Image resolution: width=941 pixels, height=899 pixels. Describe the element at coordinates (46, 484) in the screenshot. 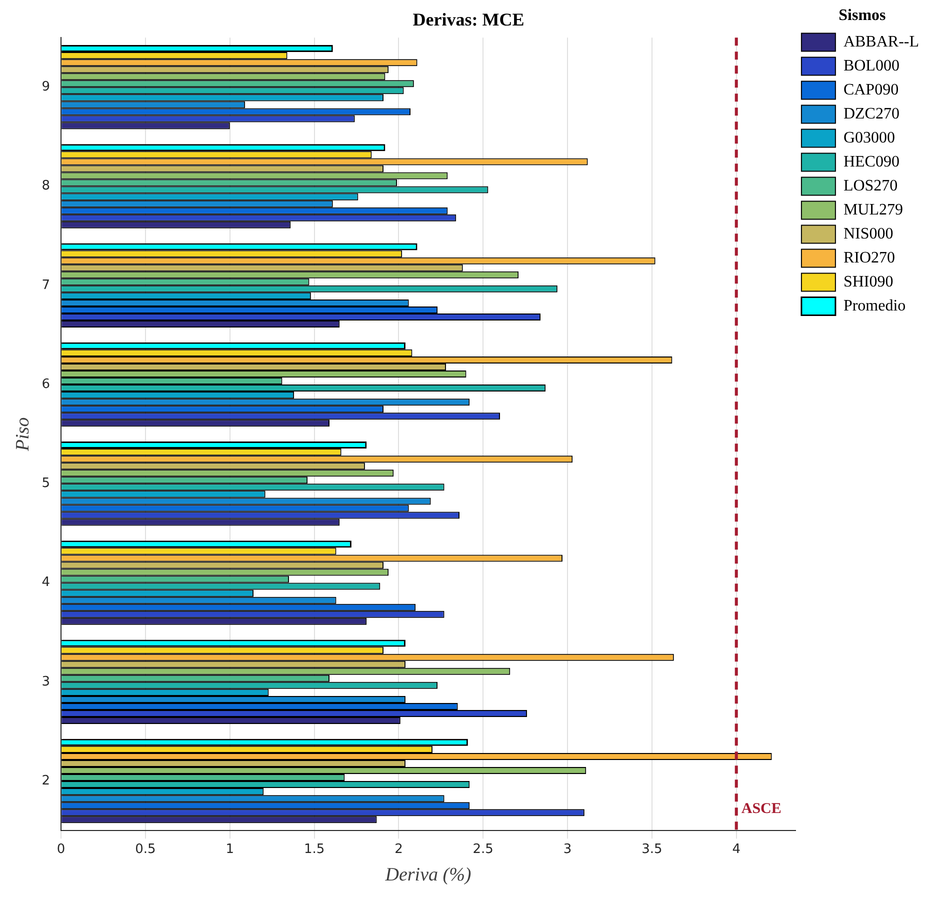

I see `y-tick-label: 5` at that location.